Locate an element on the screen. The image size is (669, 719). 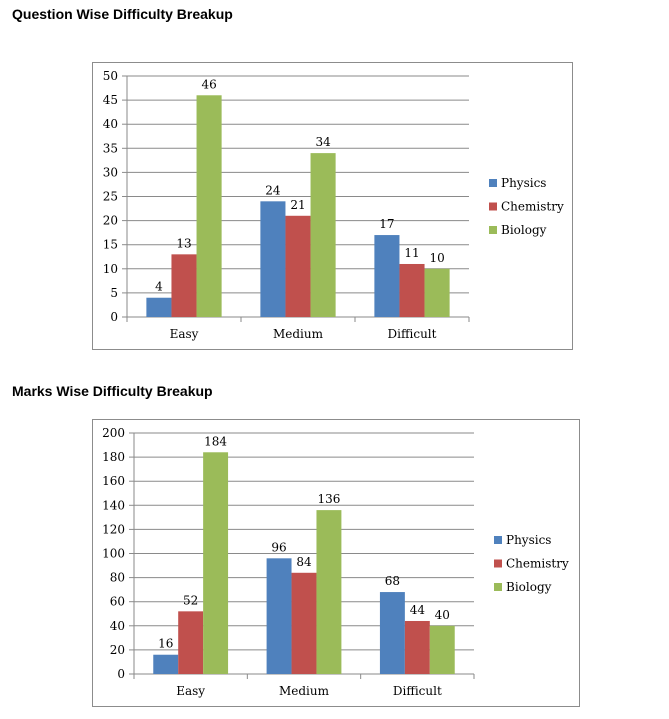
y-tick-label: 120 is located at coordinates (113, 529).